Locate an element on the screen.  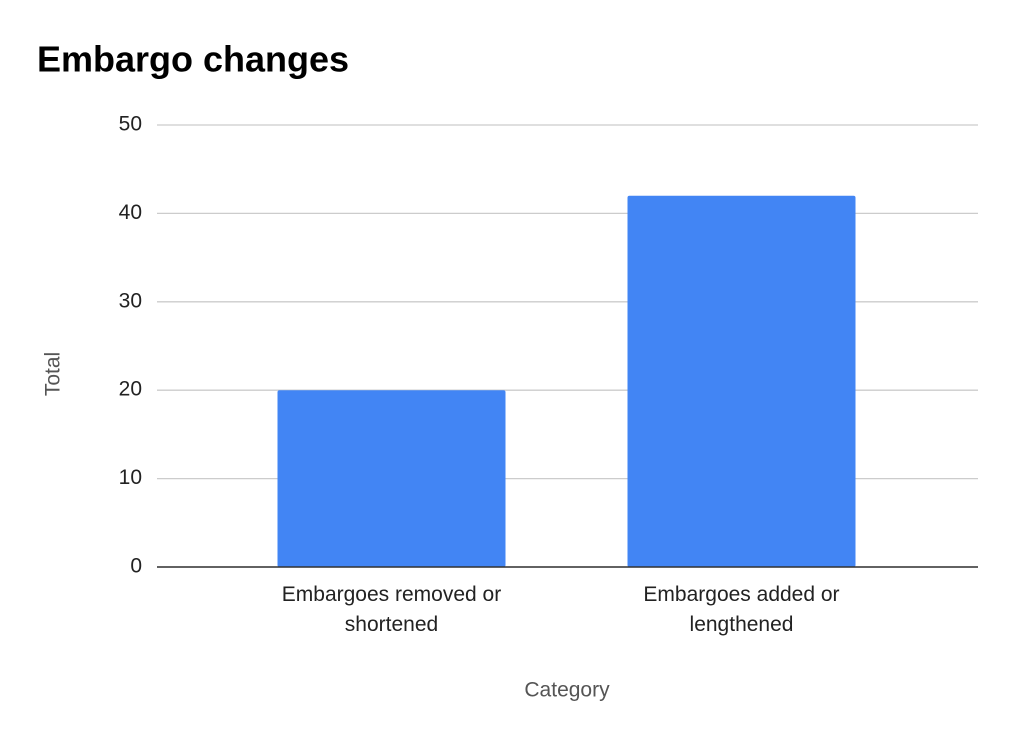
y-axis-label: Total is located at coordinates (53, 374).